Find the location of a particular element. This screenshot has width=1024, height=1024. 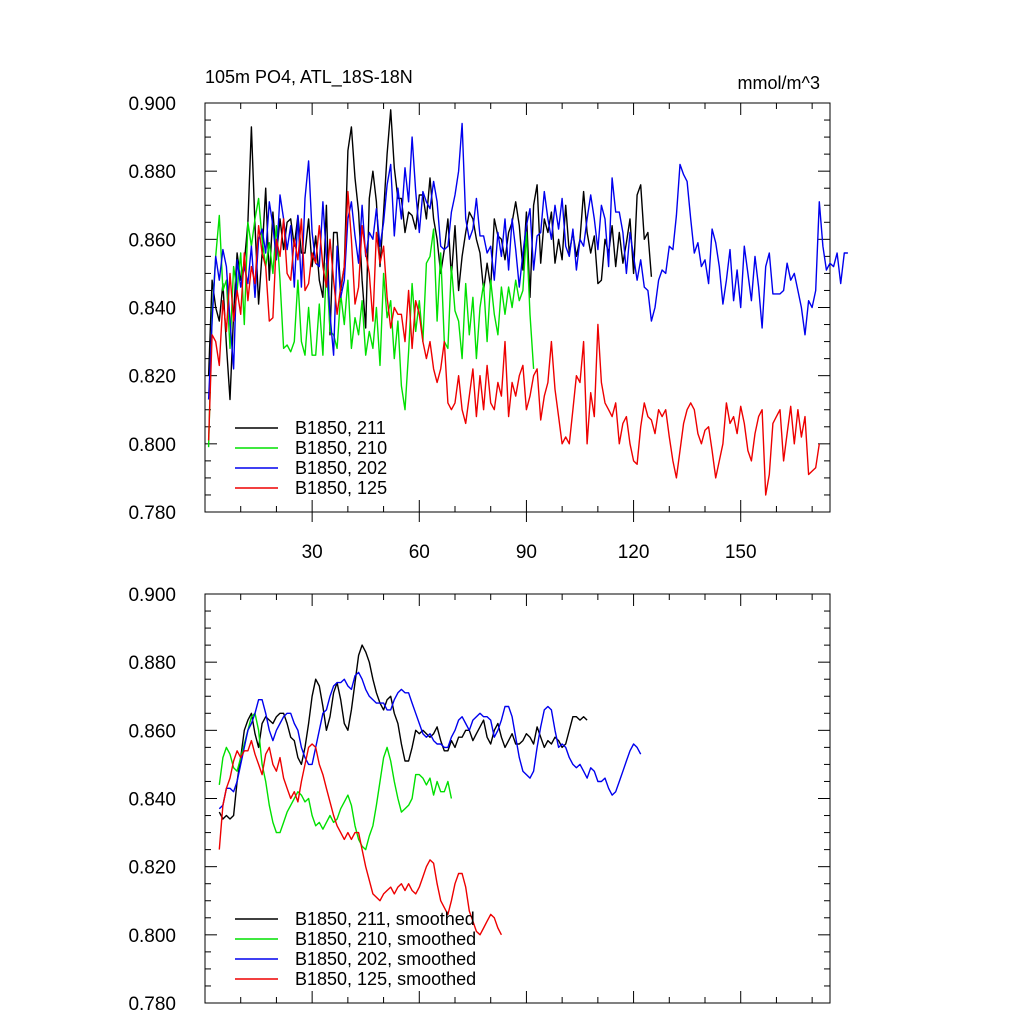

x-tick-label: 120 is located at coordinates (634, 552).